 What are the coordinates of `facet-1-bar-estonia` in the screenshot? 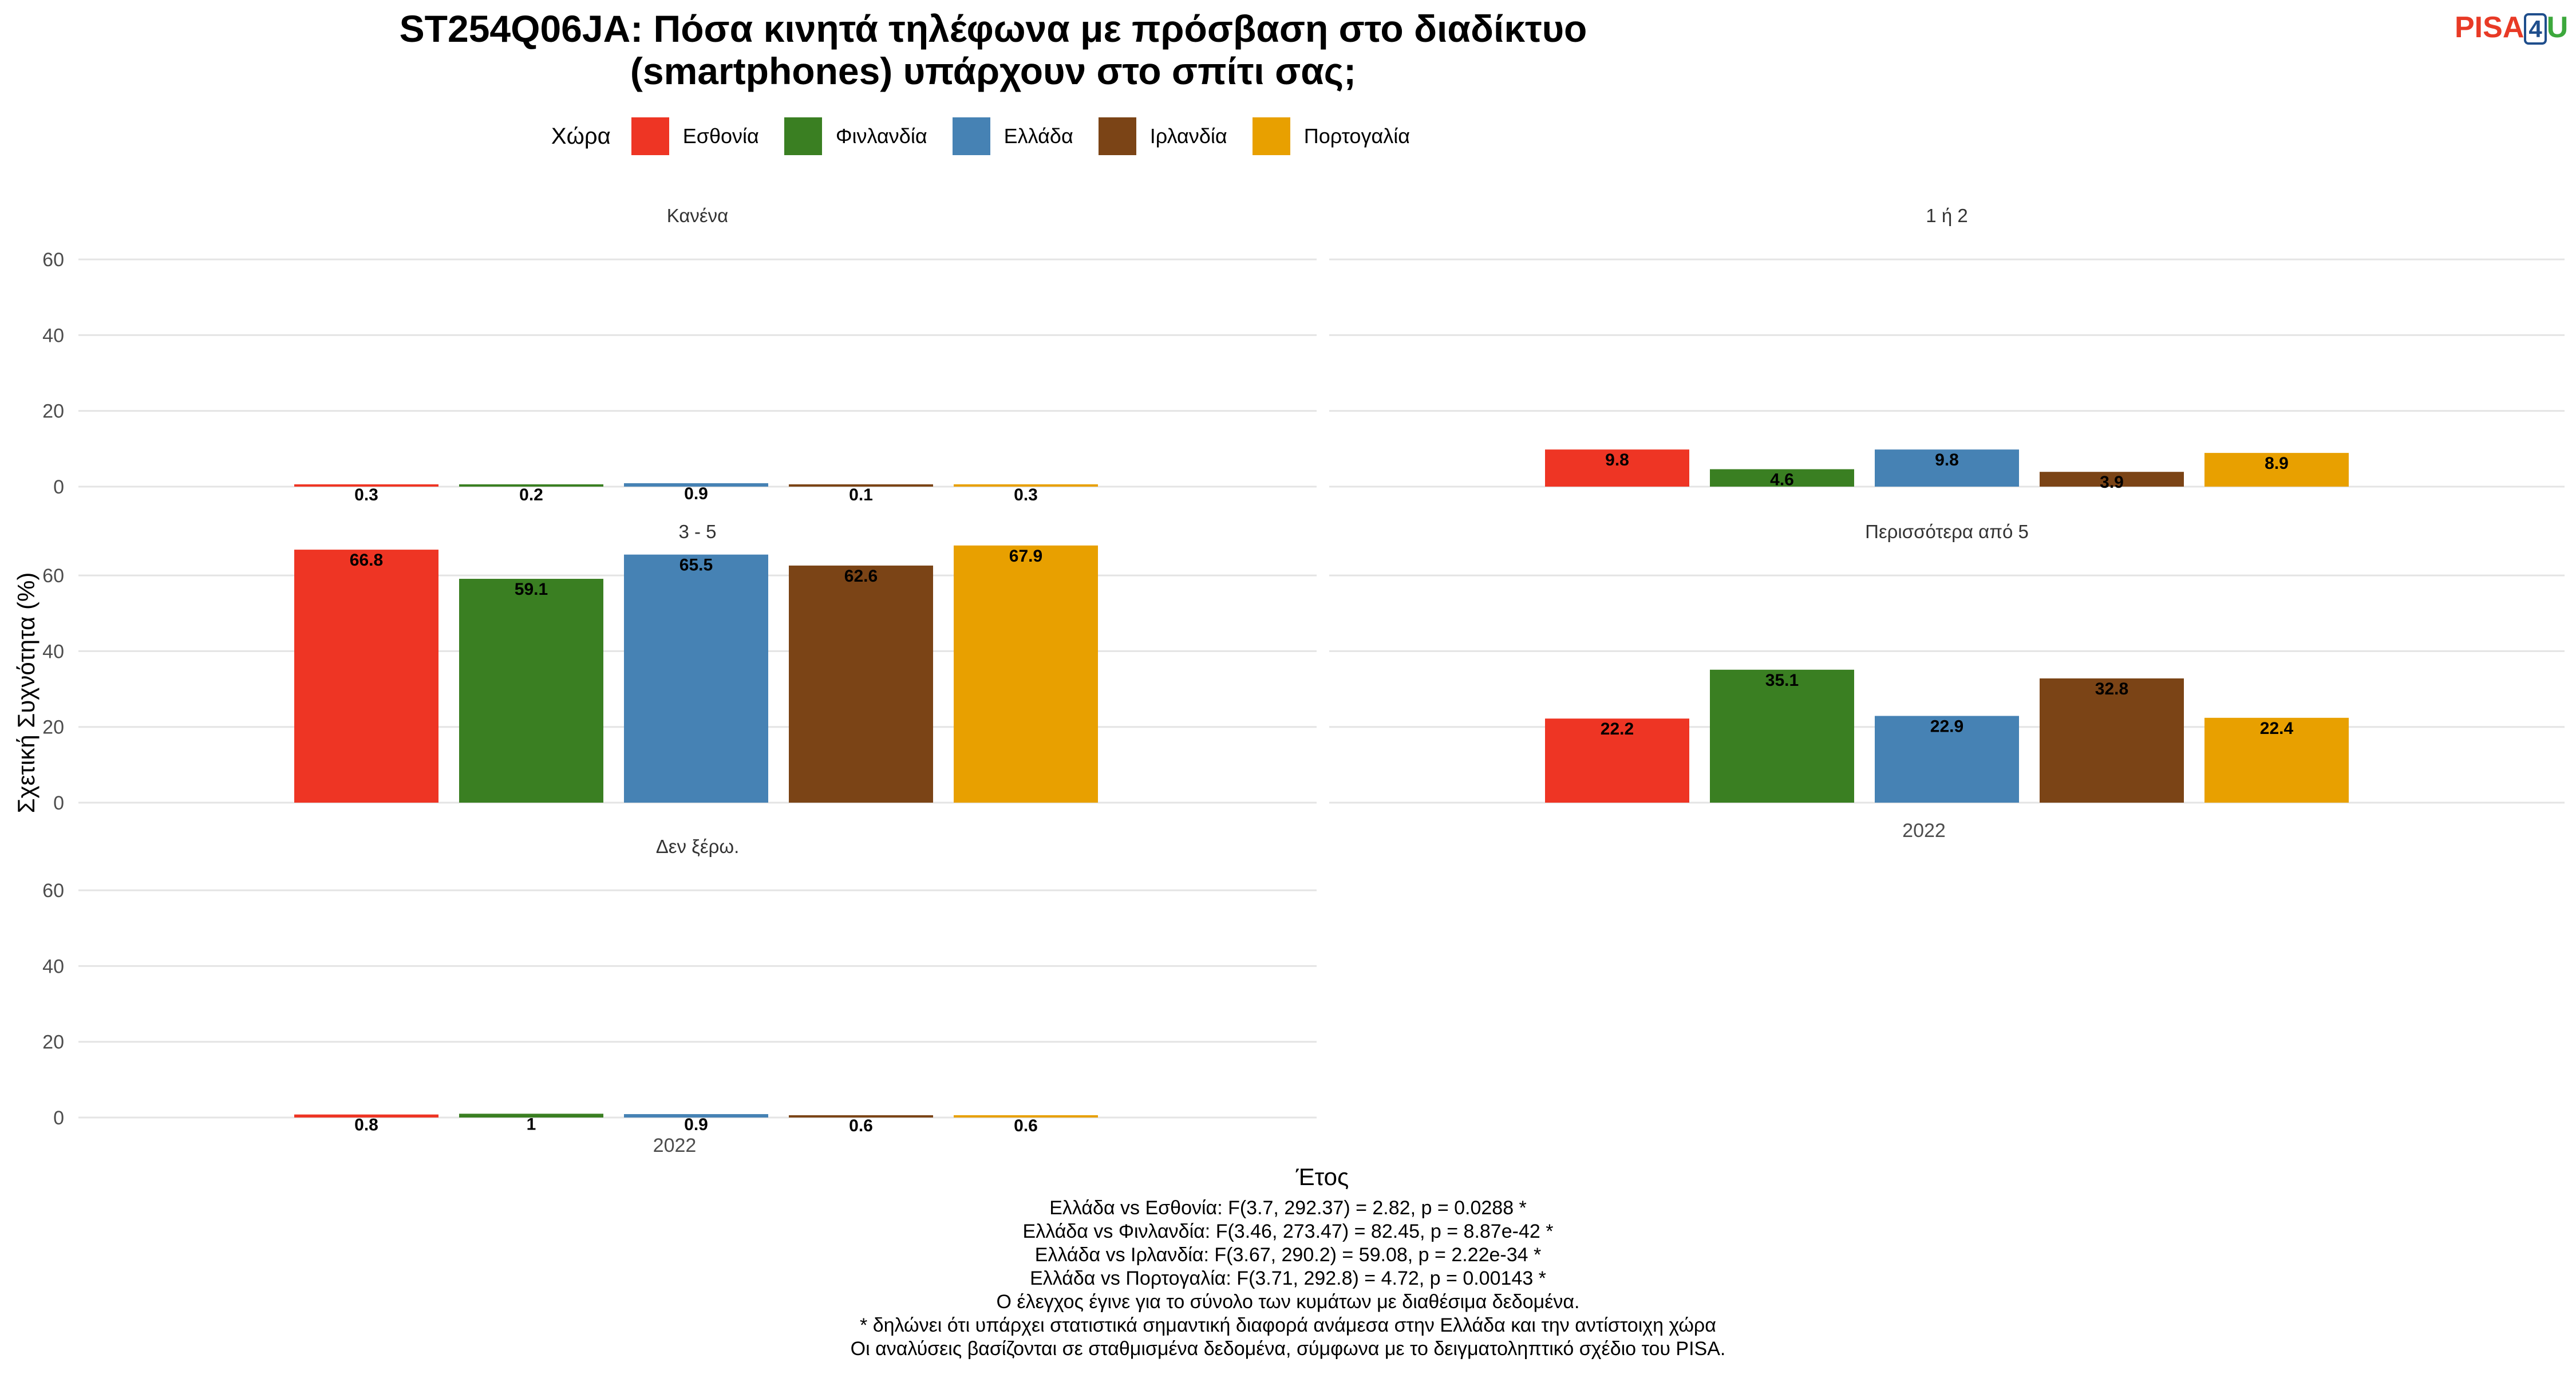 It's located at (366, 485).